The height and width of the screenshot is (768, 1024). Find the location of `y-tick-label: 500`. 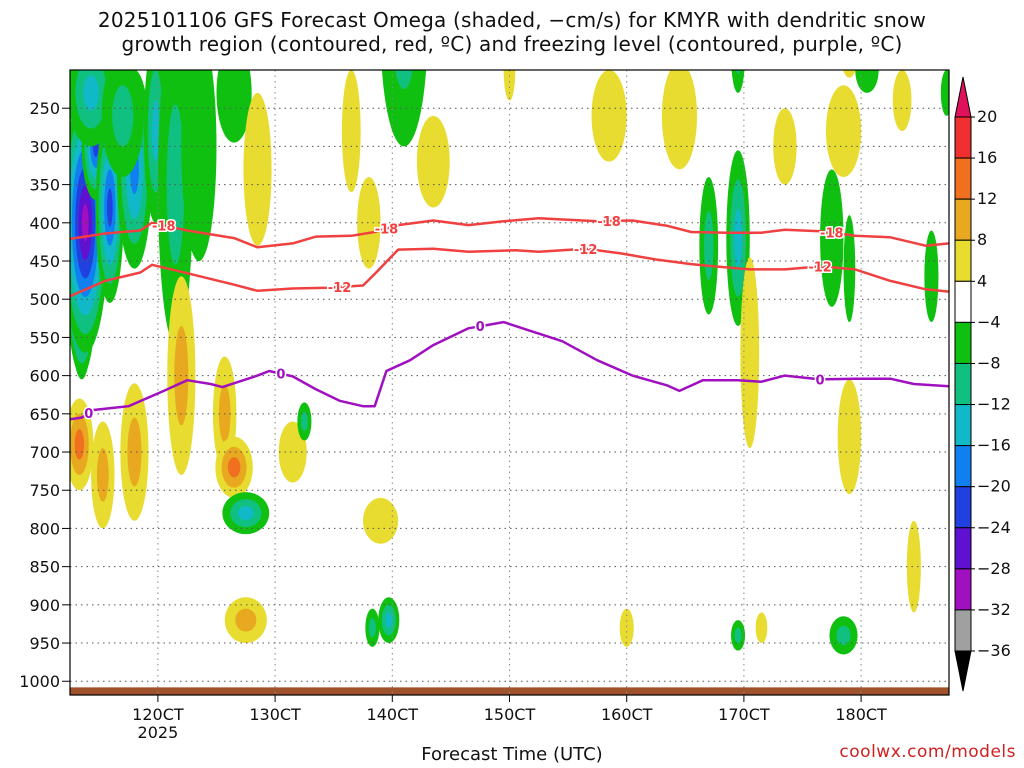

y-tick-label: 500 is located at coordinates (44, 299).